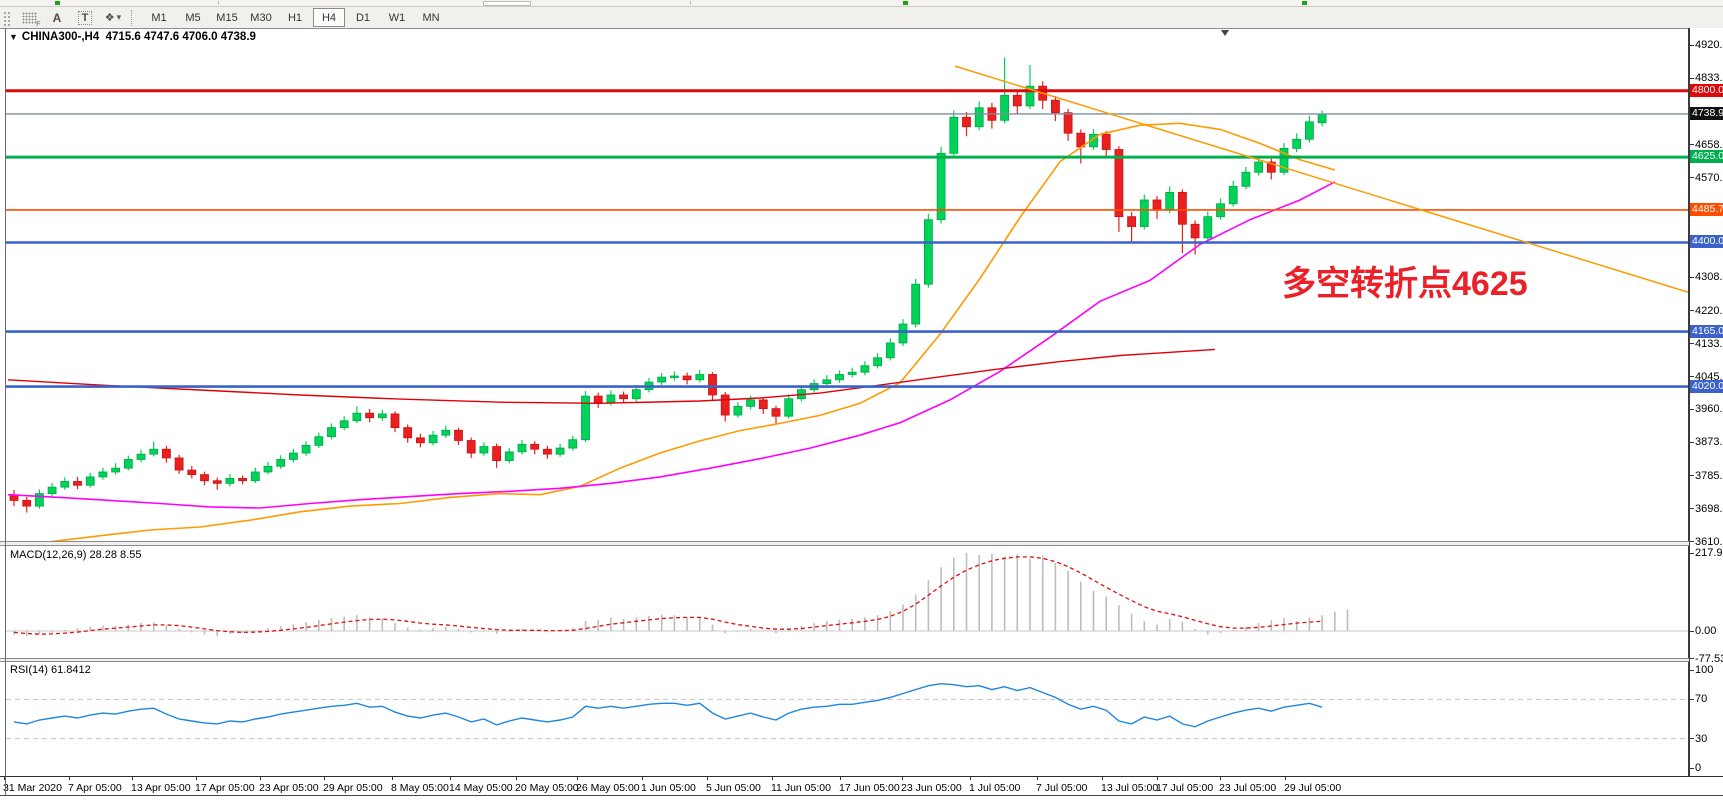 Image resolution: width=1723 pixels, height=800 pixels. I want to click on timeframe-button-m1: M1, so click(159, 17).